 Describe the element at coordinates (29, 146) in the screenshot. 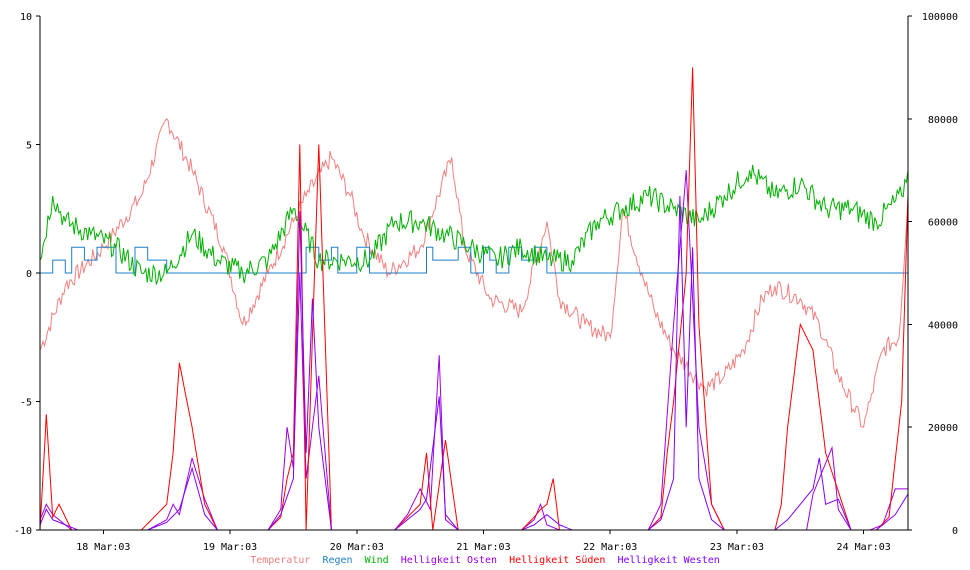

I see `left-tick-label: 5` at that location.